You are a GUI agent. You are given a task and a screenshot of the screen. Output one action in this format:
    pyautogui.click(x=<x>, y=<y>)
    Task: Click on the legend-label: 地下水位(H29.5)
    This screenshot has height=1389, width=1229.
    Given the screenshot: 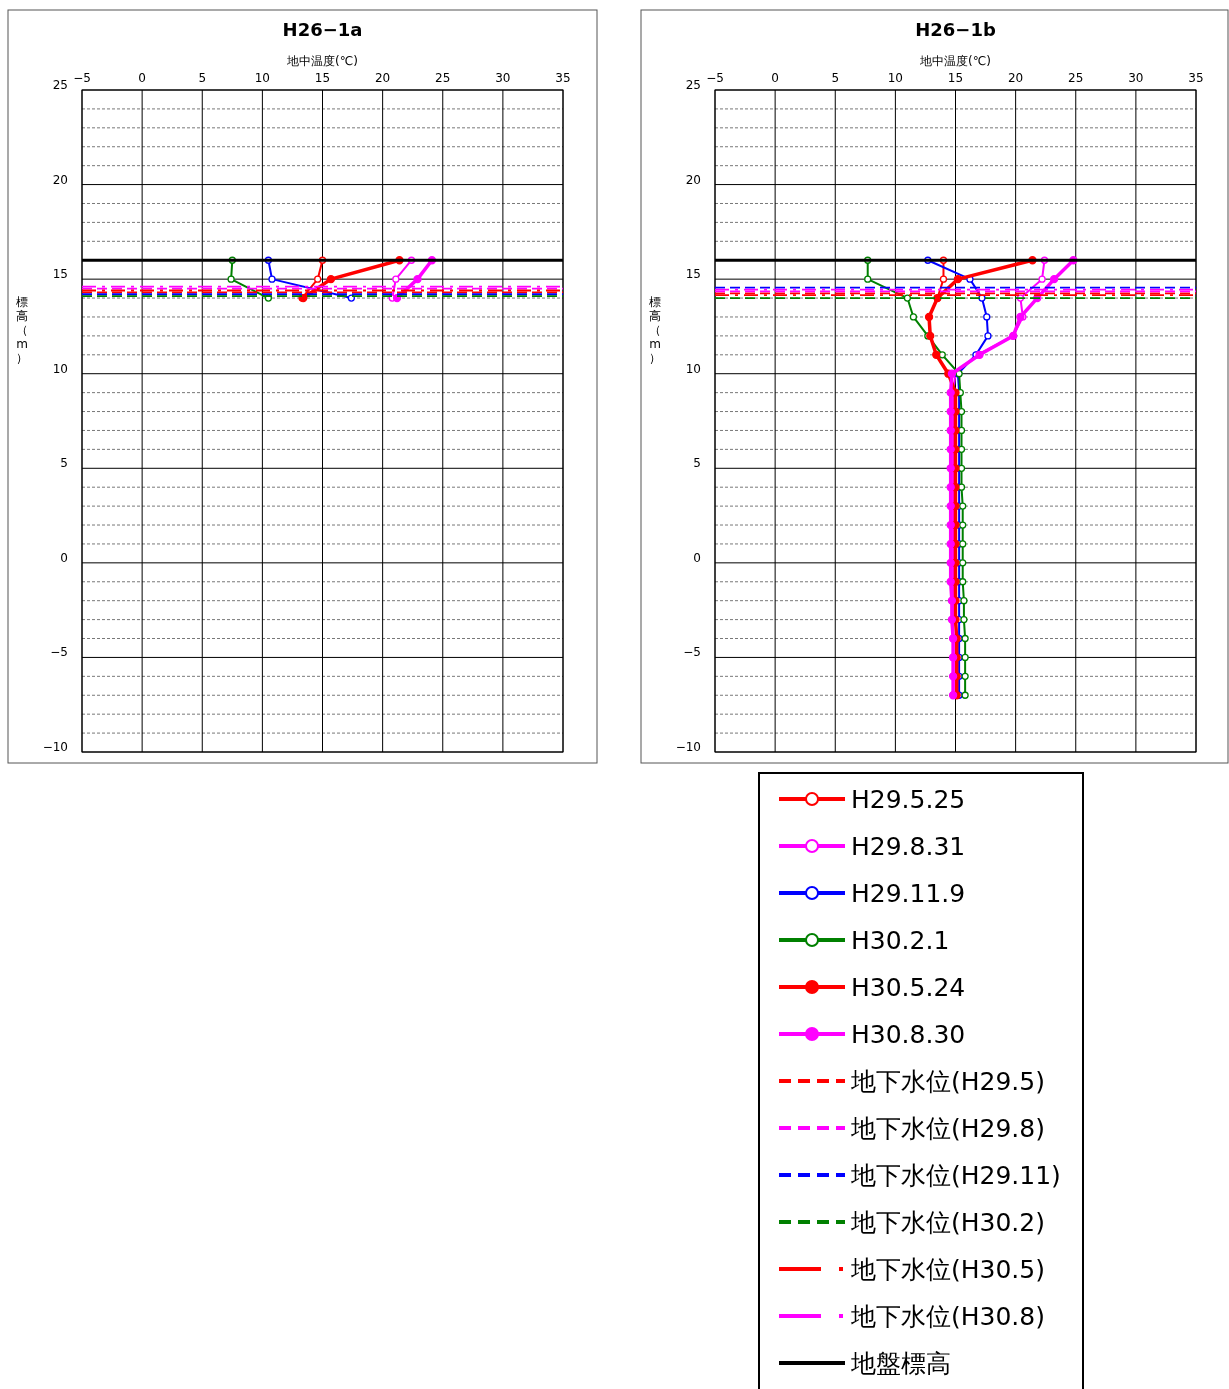 What is the action you would take?
    pyautogui.click(x=947, y=1081)
    